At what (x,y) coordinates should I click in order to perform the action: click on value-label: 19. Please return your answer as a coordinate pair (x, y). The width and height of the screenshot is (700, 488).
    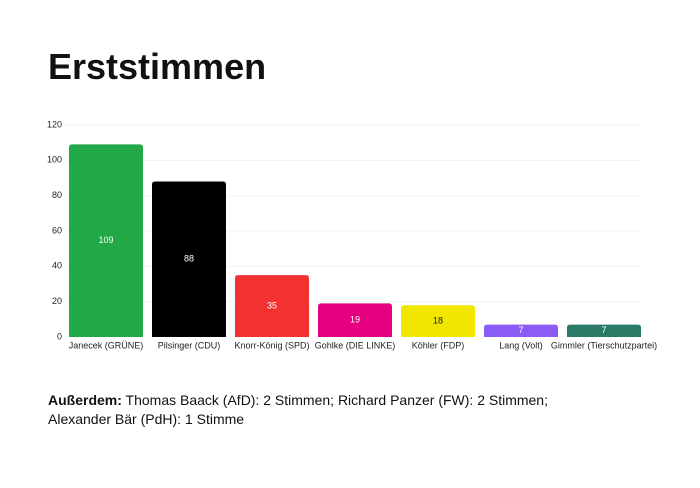
    Looking at the image, I should click on (355, 320).